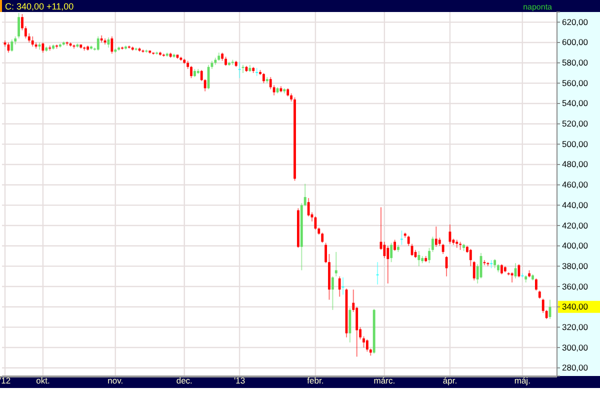 Image resolution: width=600 pixels, height=400 pixels. What do you see at coordinates (240, 381) in the screenshot?
I see `x-tick-label: '13` at bounding box center [240, 381].